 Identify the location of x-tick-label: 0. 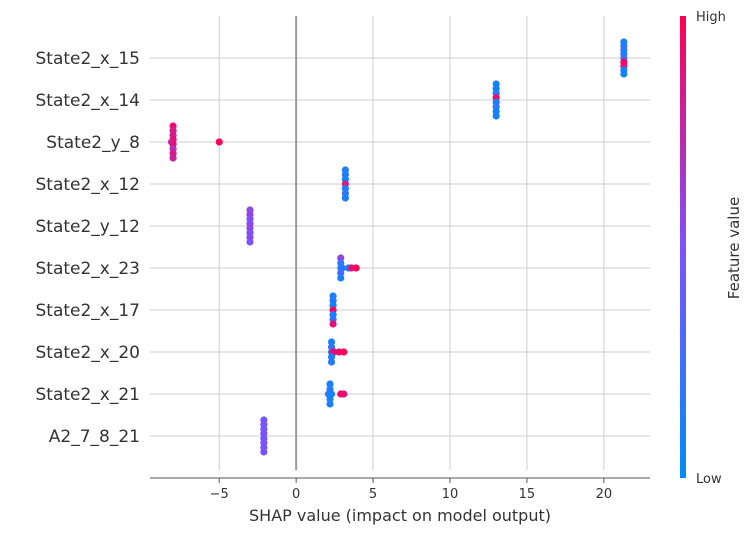
(296, 494).